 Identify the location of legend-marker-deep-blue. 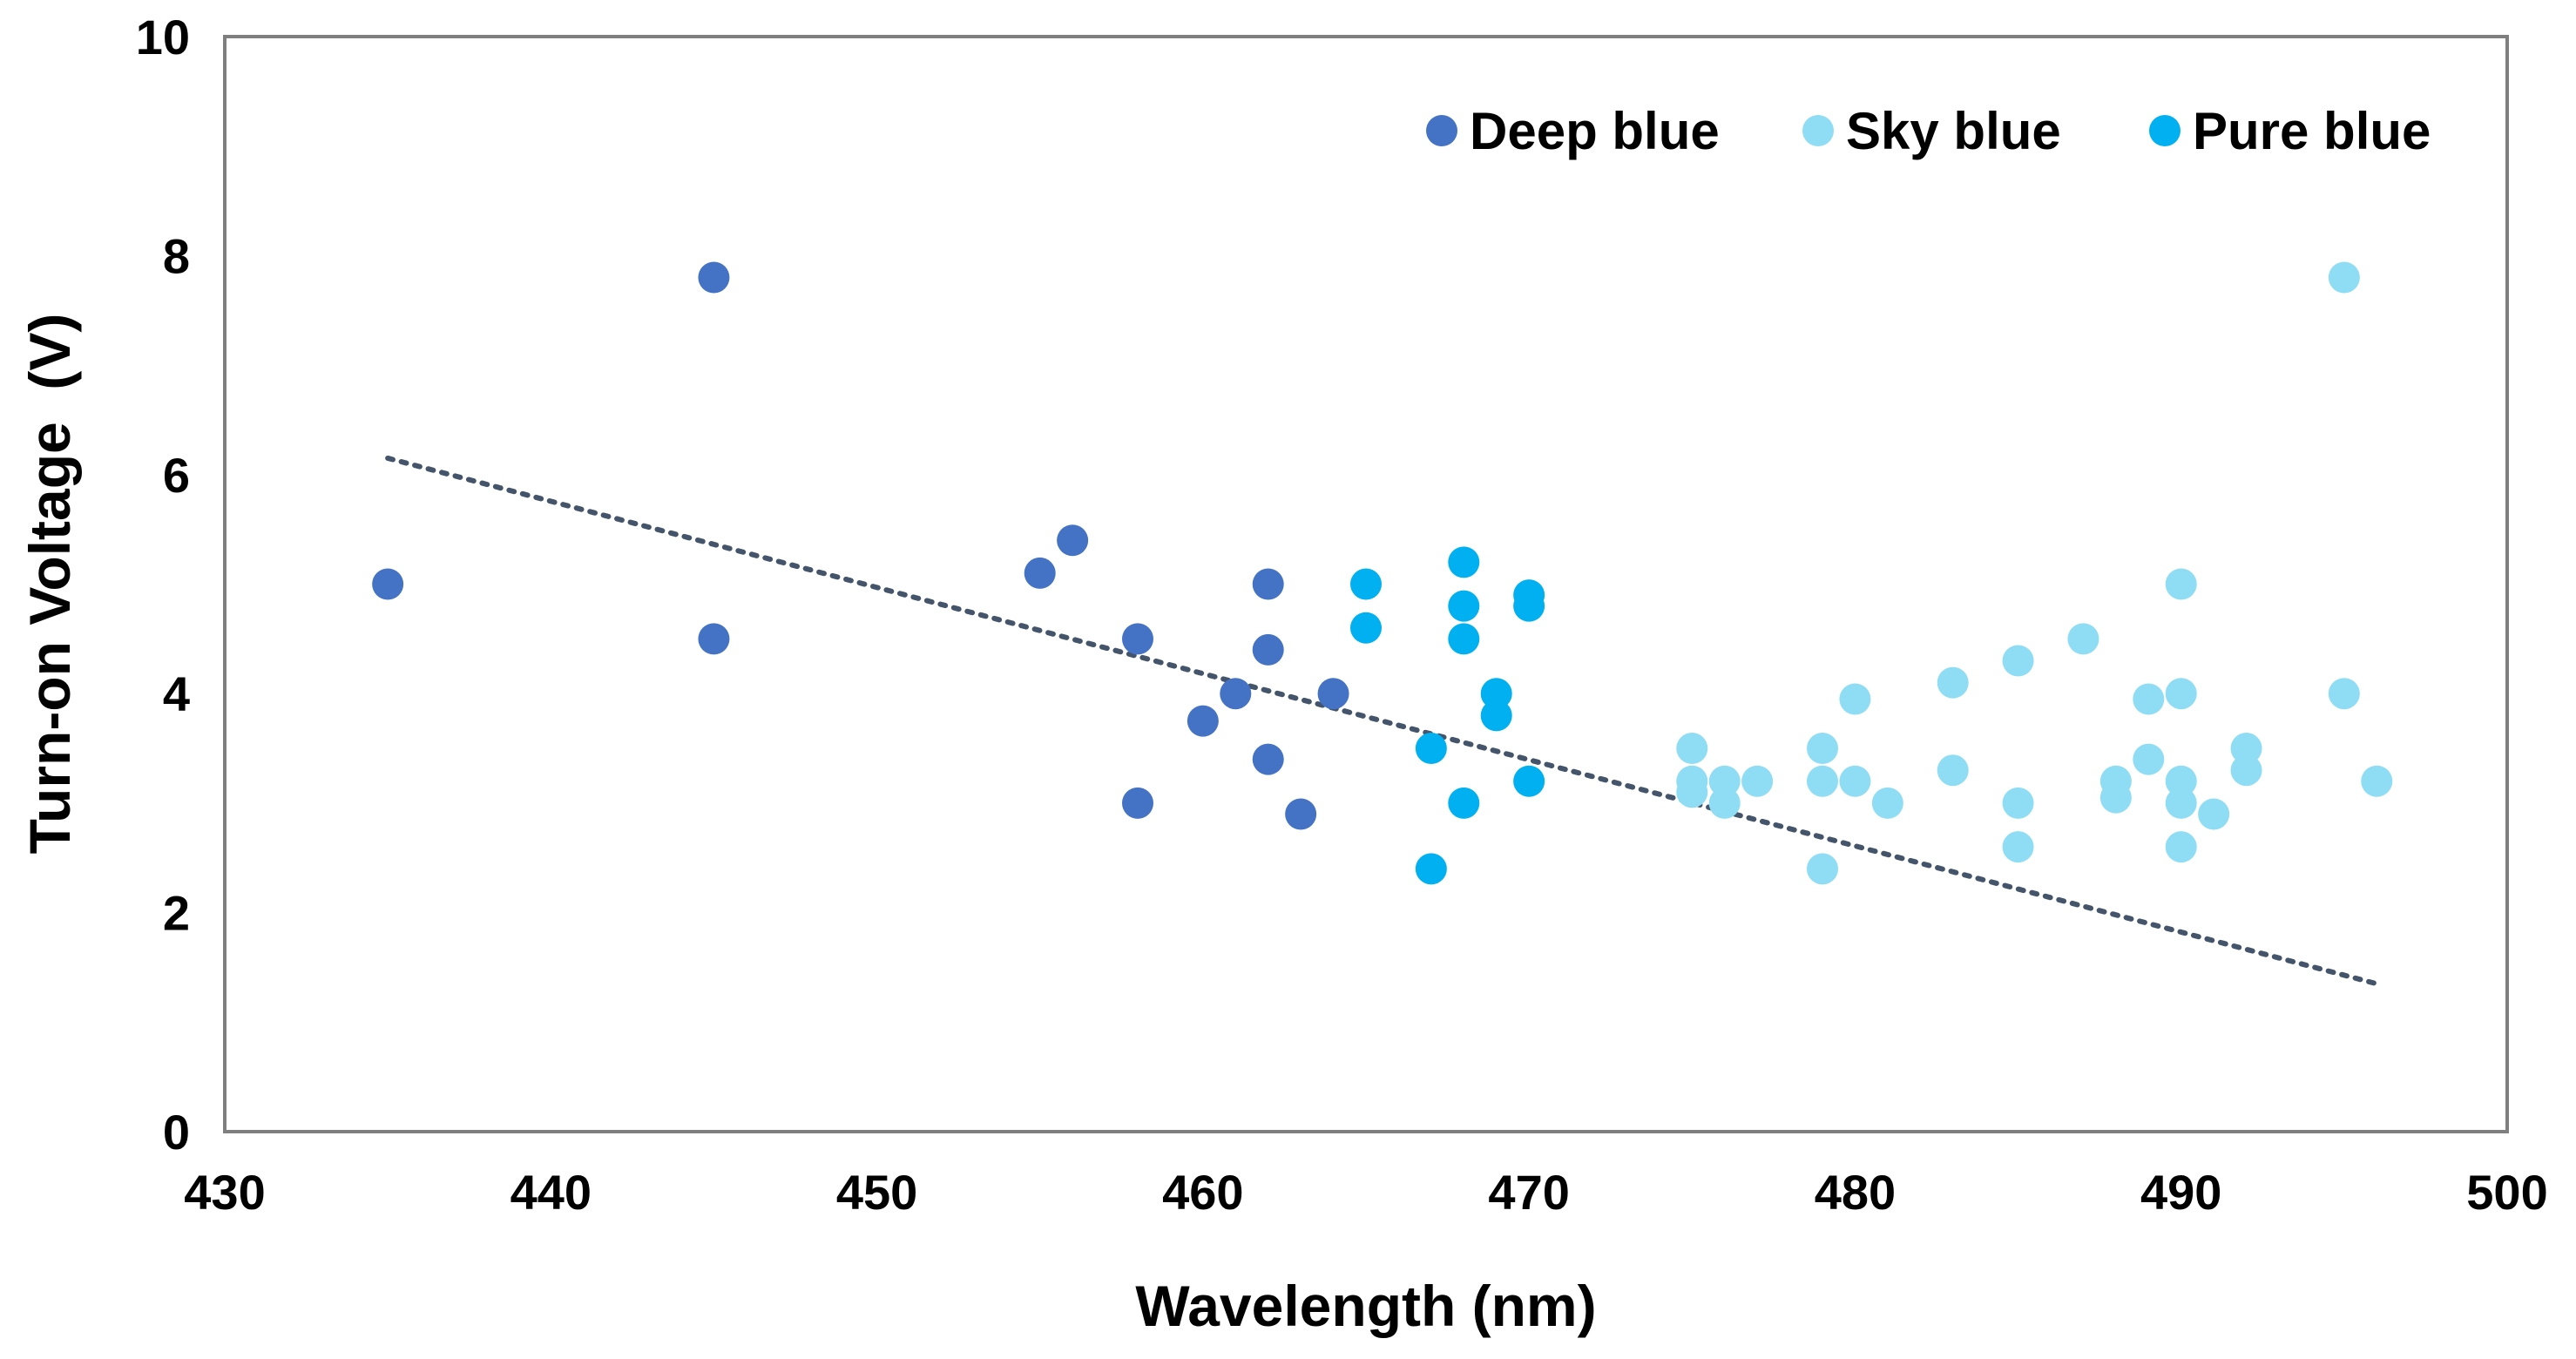
(1441, 130).